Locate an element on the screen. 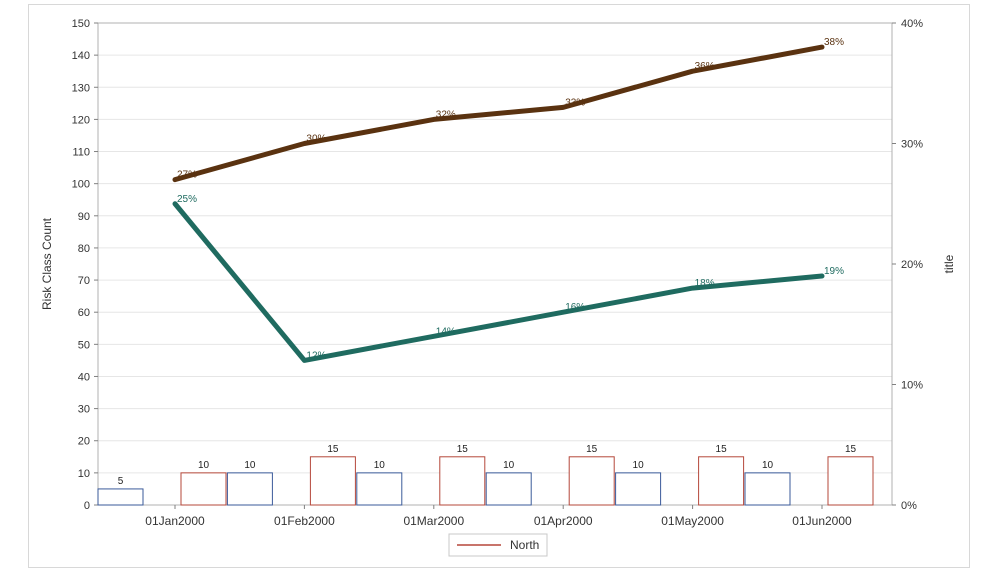 This screenshot has height=581, width=999. y-left-tick-label: 50 is located at coordinates (84, 345).